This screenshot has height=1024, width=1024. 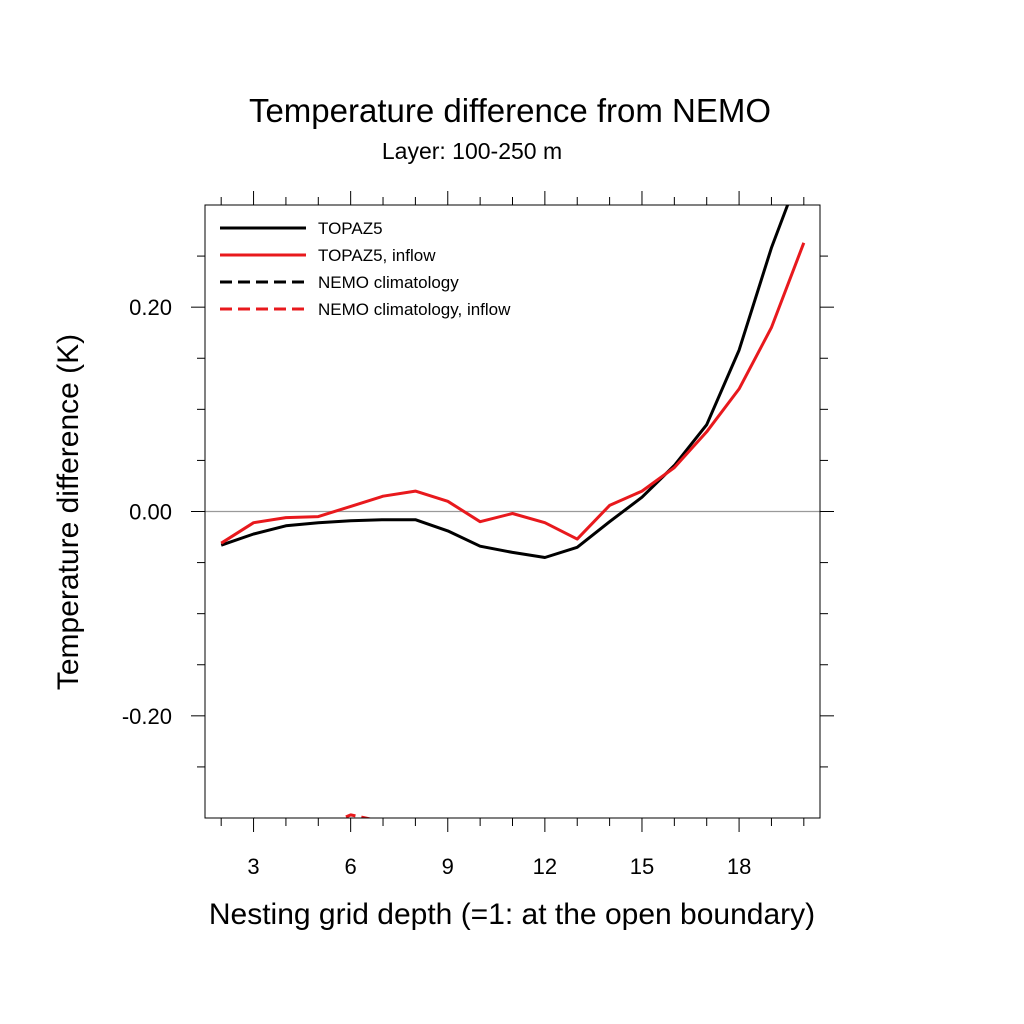 What do you see at coordinates (351, 866) in the screenshot?
I see `x-tick-label: 6` at bounding box center [351, 866].